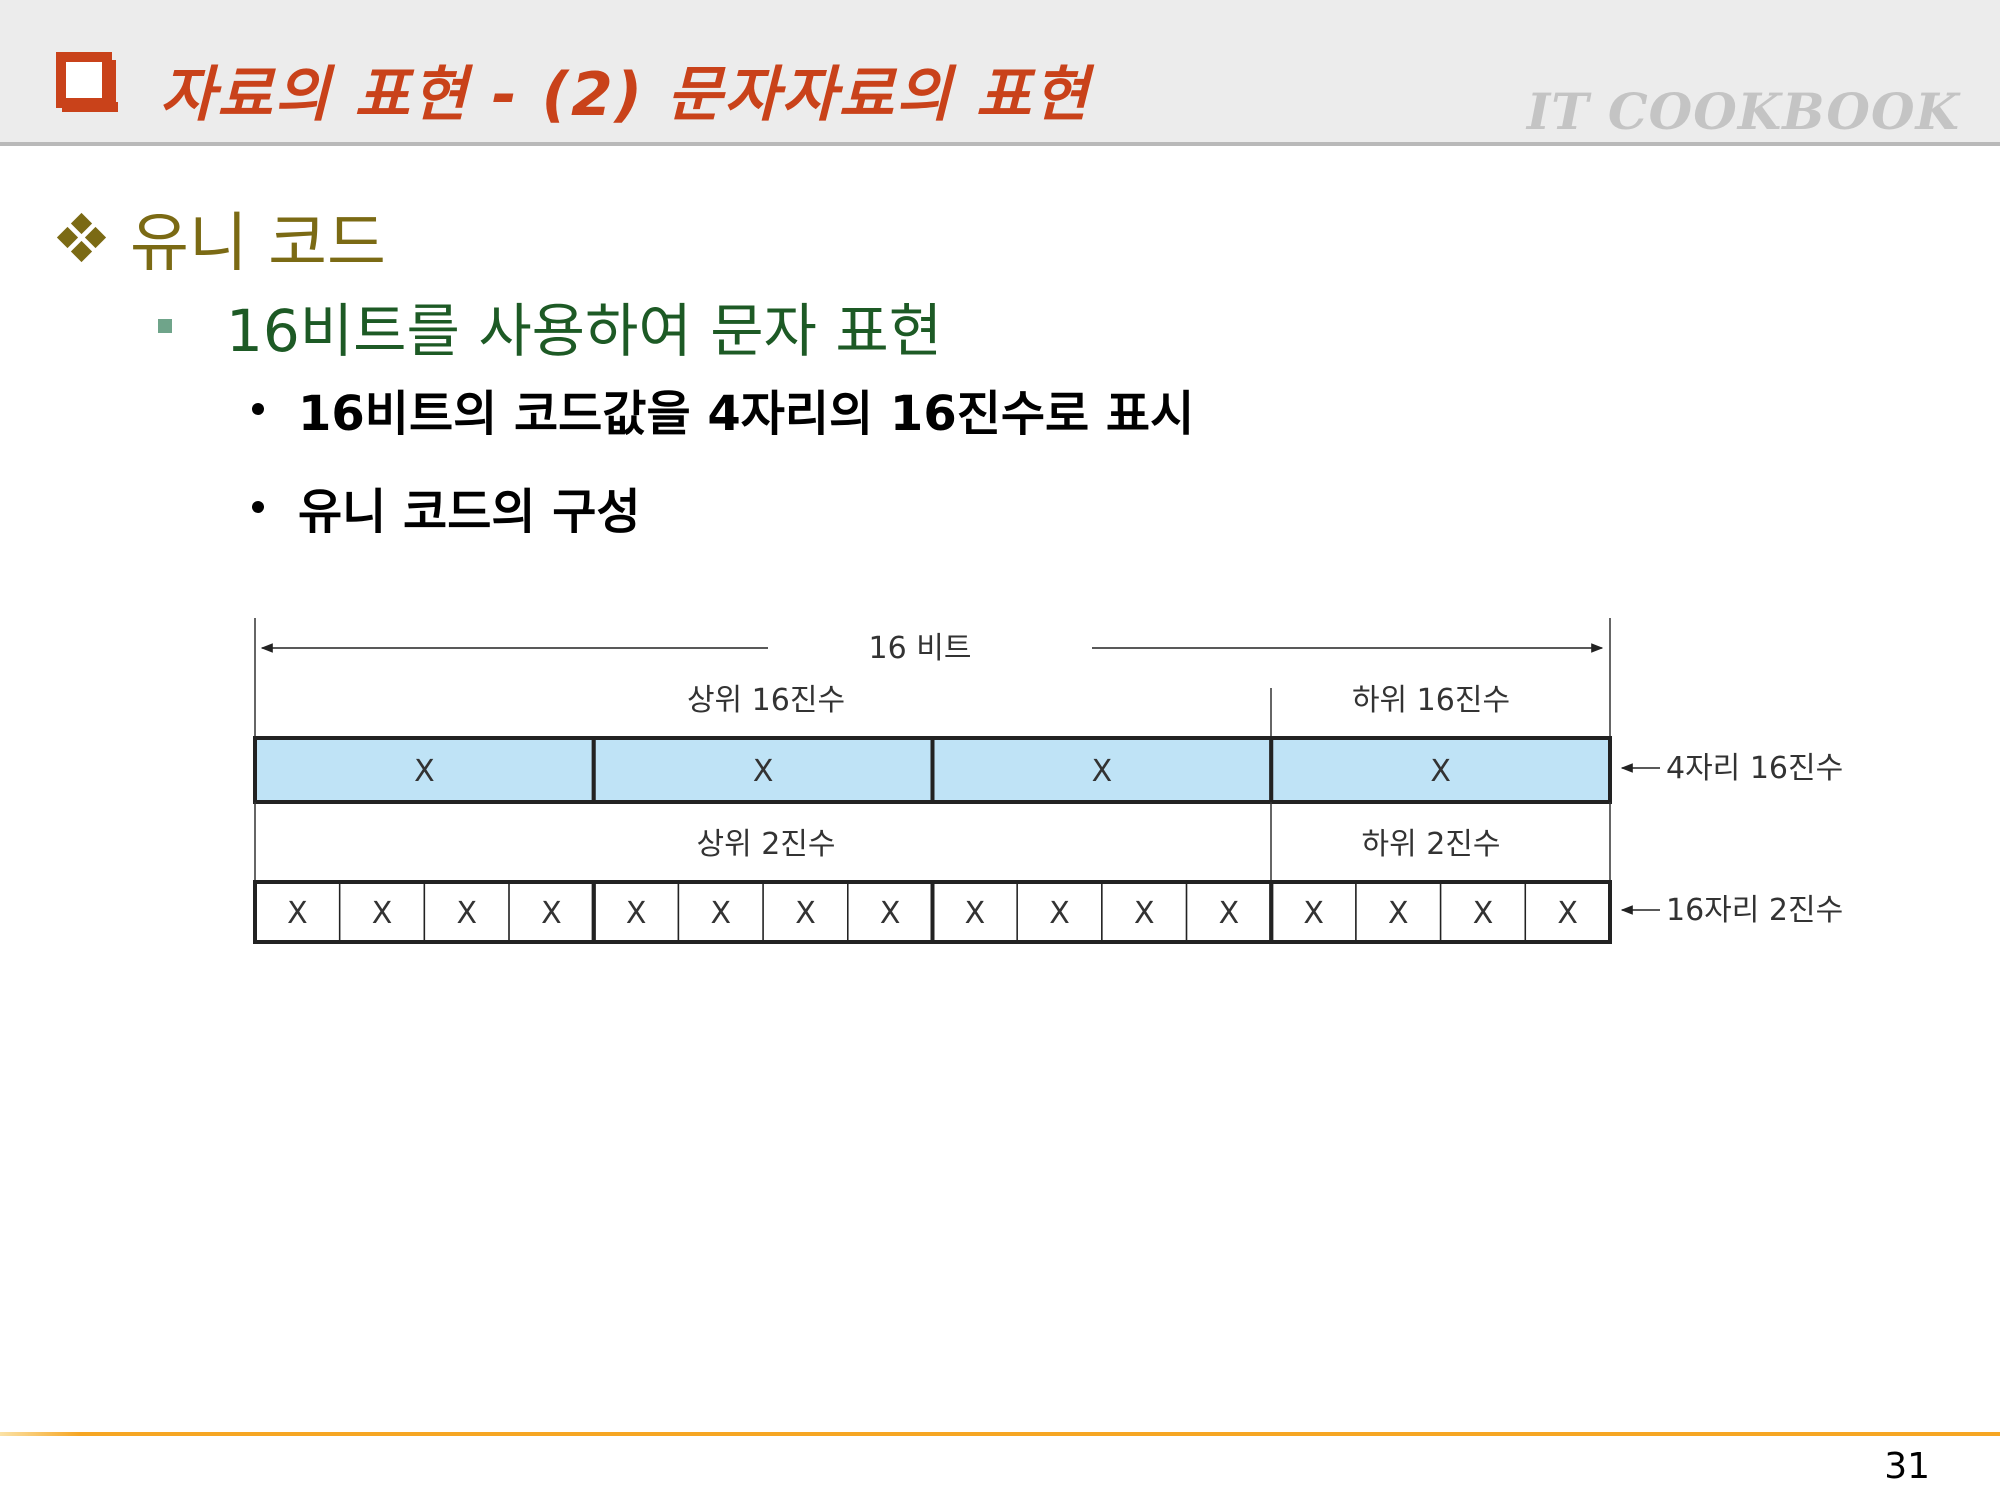  What do you see at coordinates (1430, 844) in the screenshot?
I see `lower-bin-label: 하위 2진수` at bounding box center [1430, 844].